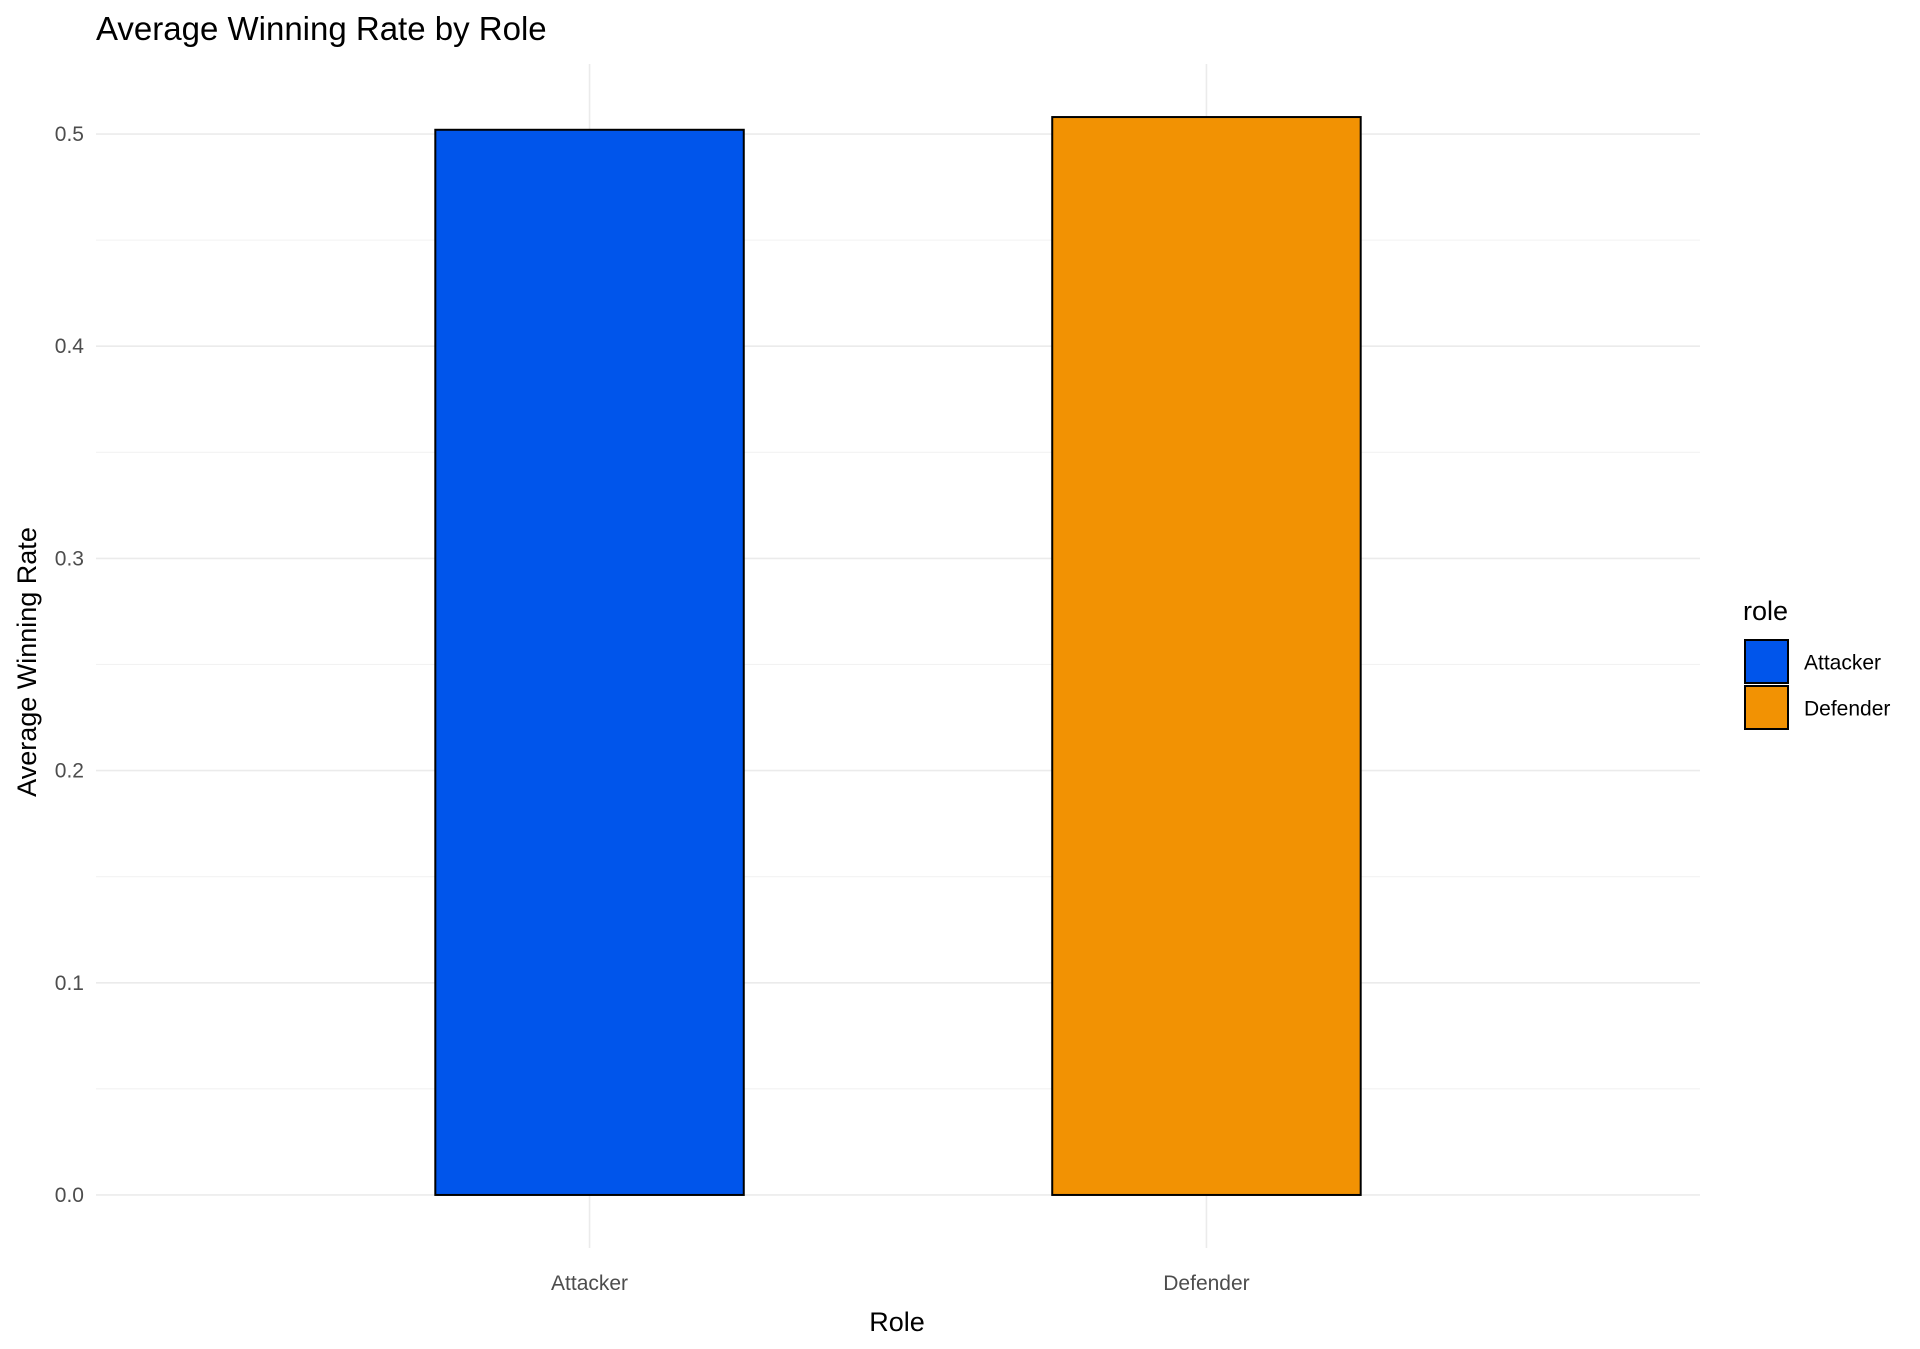  What do you see at coordinates (69, 1195) in the screenshot?
I see `y-tick-label: 0.0` at bounding box center [69, 1195].